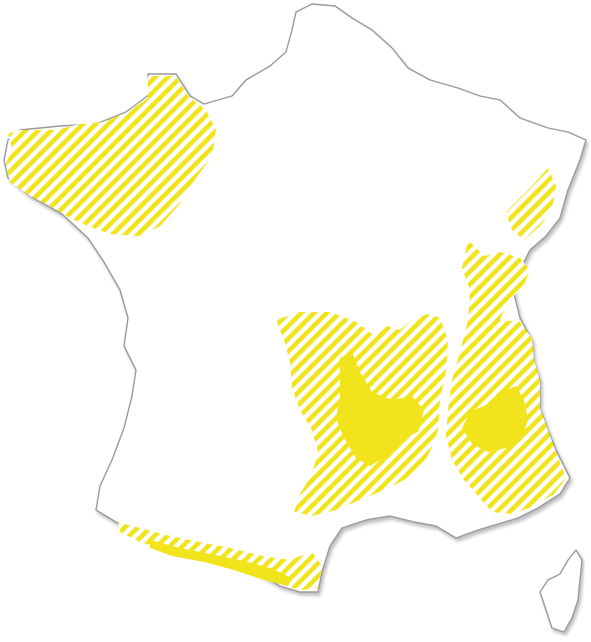 Image resolution: width=591 pixels, height=642 pixels. I want to click on zone-jura-vosges, so click(531, 204).